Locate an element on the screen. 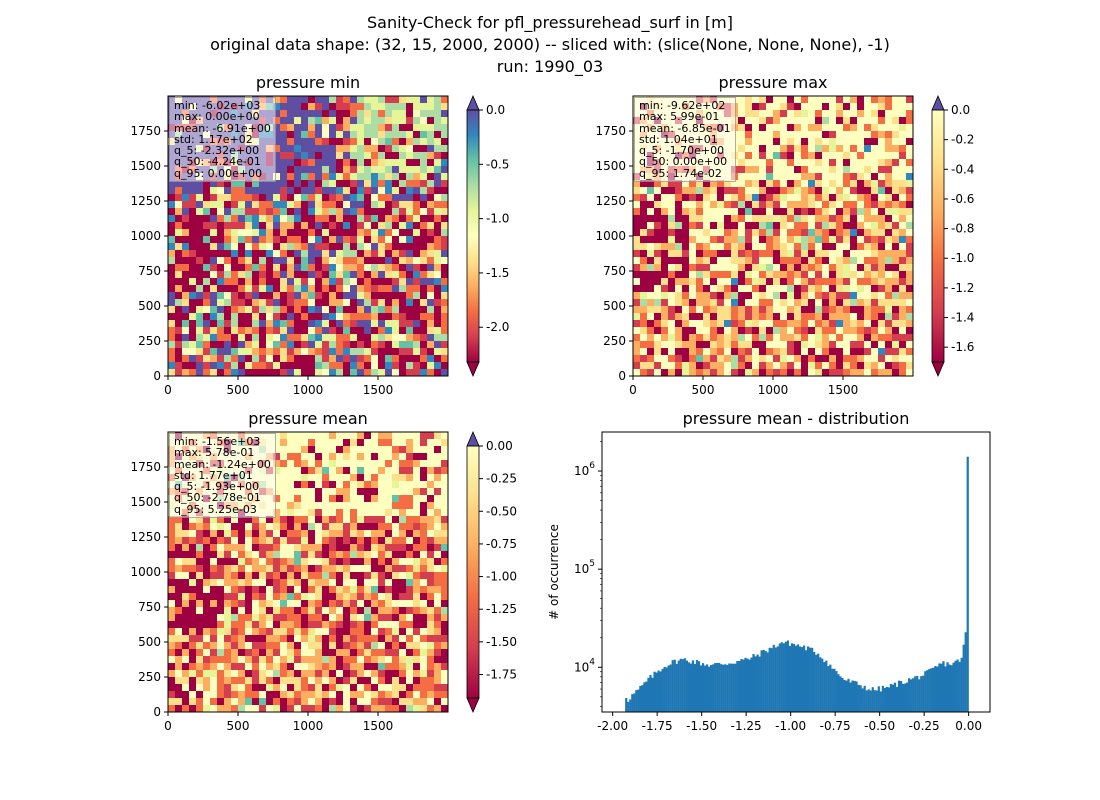  colorbar-tick-label: -1.5 is located at coordinates (497, 273).